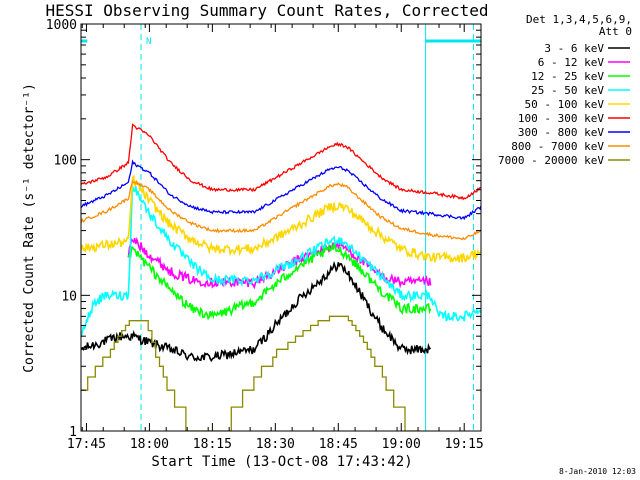  I want to click on x-axis-label: Start Time (13-Oct-08 17:43:42), so click(281, 462).